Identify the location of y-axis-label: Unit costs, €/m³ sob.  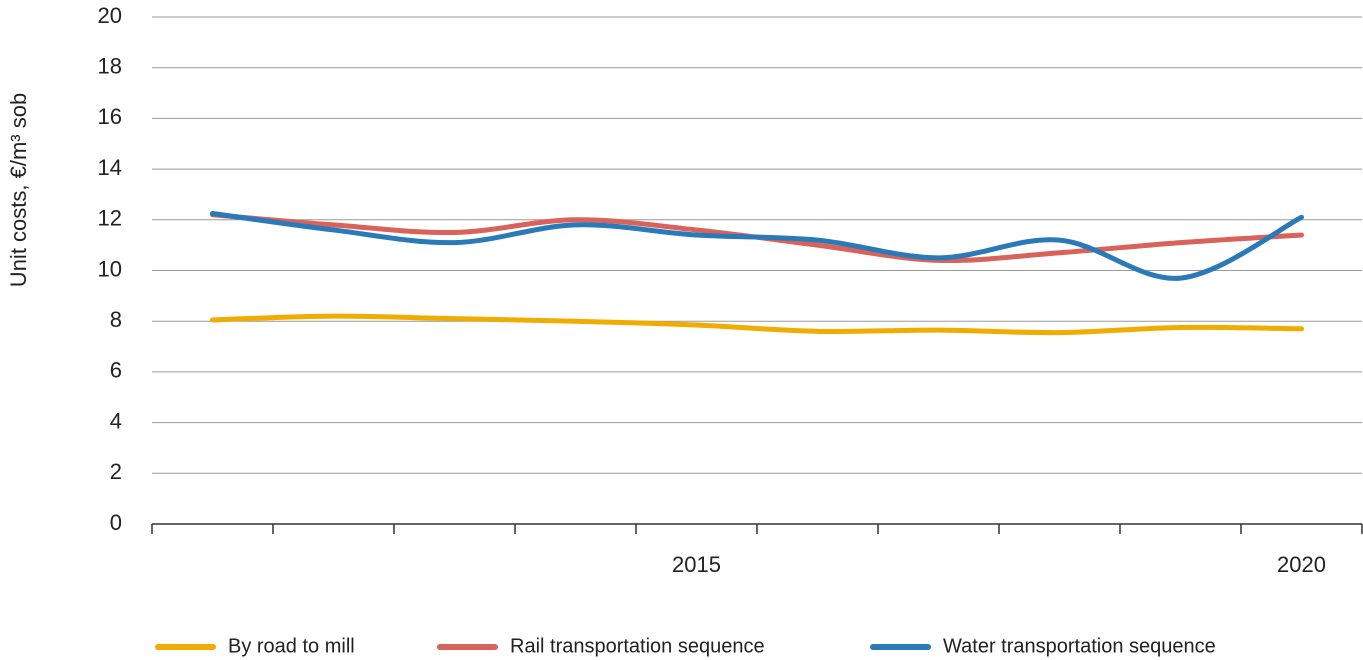
(18, 190).